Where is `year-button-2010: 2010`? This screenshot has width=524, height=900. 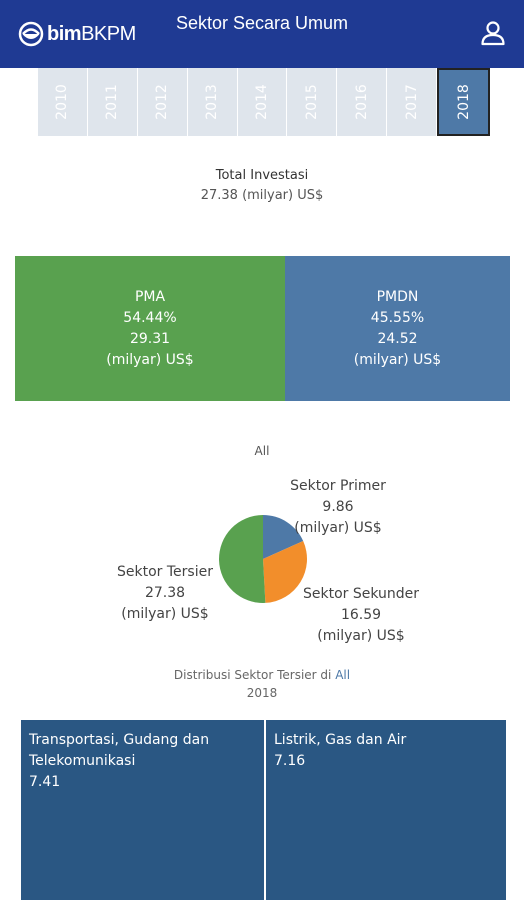 year-button-2010: 2010 is located at coordinates (63, 102).